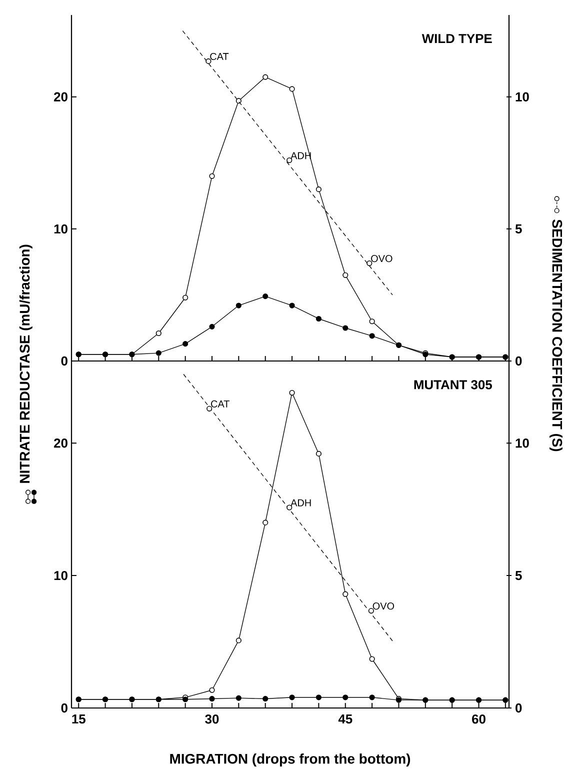 This screenshot has width=580, height=774. I want to click on annotation: ADH, so click(300, 502).